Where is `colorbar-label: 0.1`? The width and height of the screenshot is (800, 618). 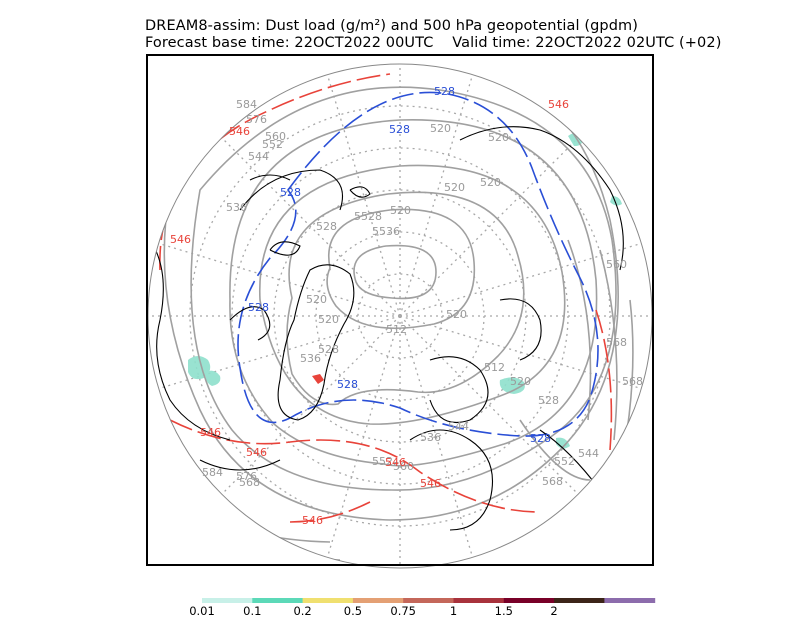 colorbar-label: 0.1 is located at coordinates (252, 611).